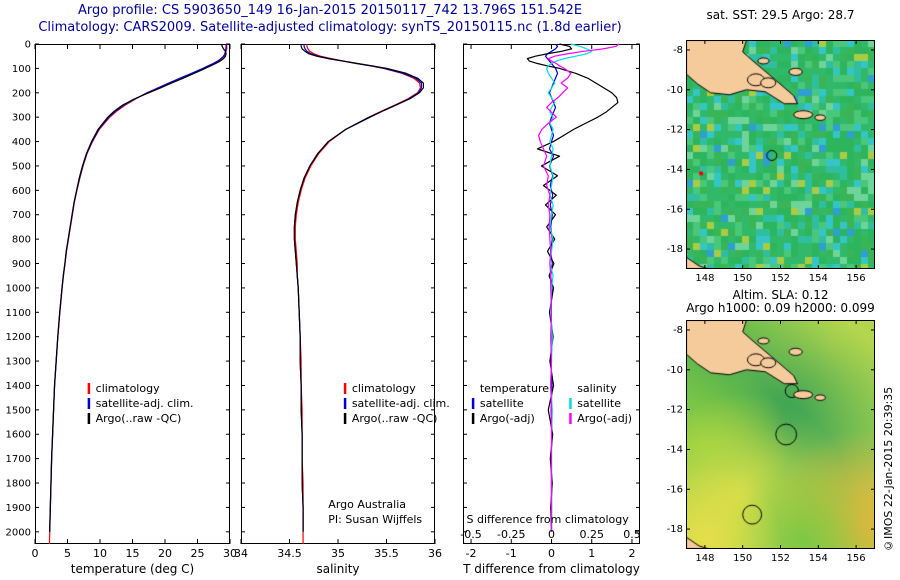 This screenshot has width=900, height=580. Describe the element at coordinates (675, 449) in the screenshot. I see `map-y-tick-label: -14` at that location.